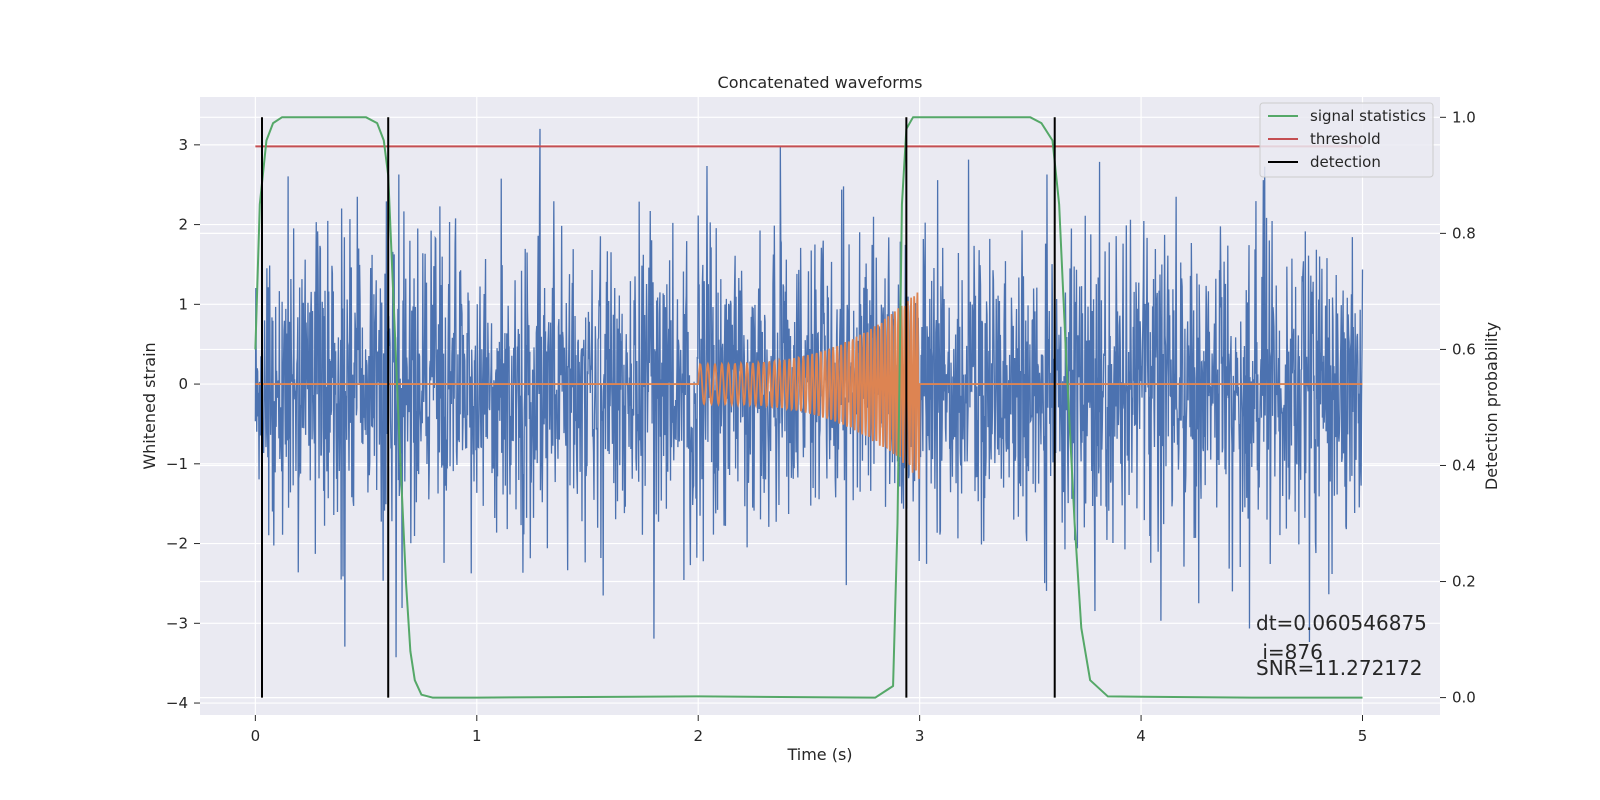  Describe the element at coordinates (1464, 465) in the screenshot. I see `y2-tick-label: 0.4` at that location.